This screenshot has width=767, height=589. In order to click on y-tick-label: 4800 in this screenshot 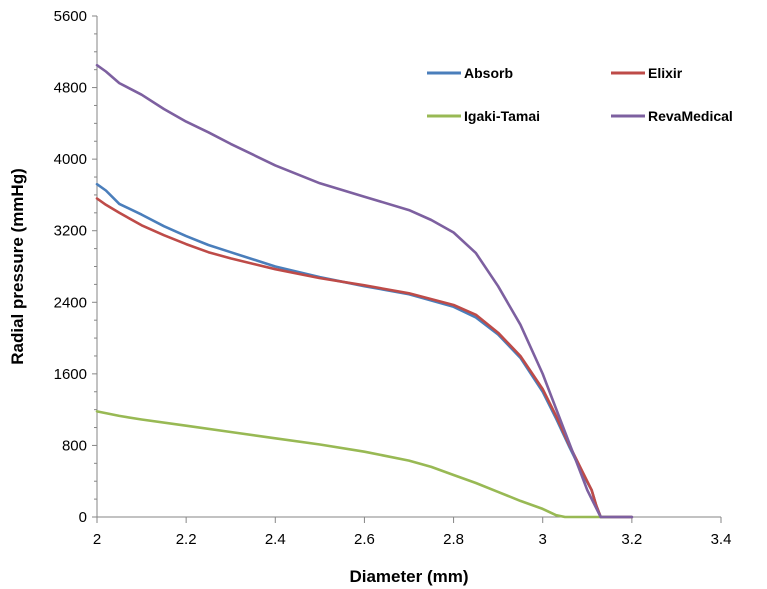, I will do `click(70, 88)`.